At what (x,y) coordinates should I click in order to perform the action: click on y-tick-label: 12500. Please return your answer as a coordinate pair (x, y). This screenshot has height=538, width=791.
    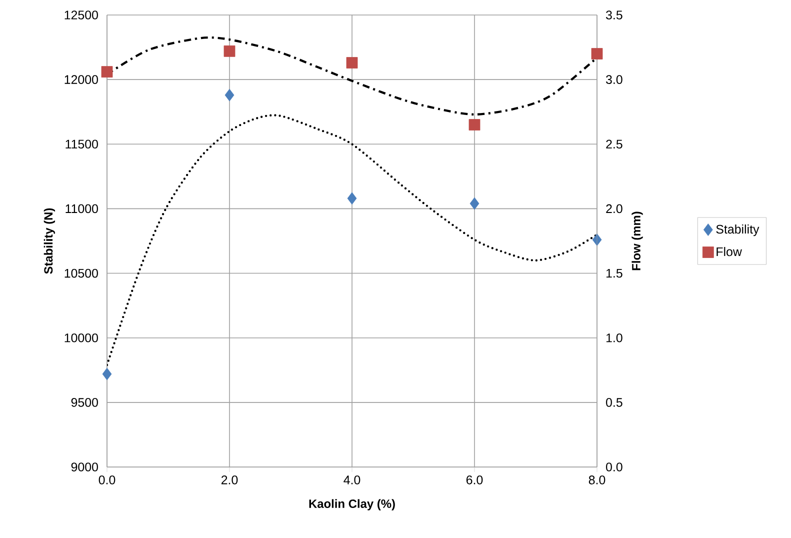
    Looking at the image, I should click on (81, 15).